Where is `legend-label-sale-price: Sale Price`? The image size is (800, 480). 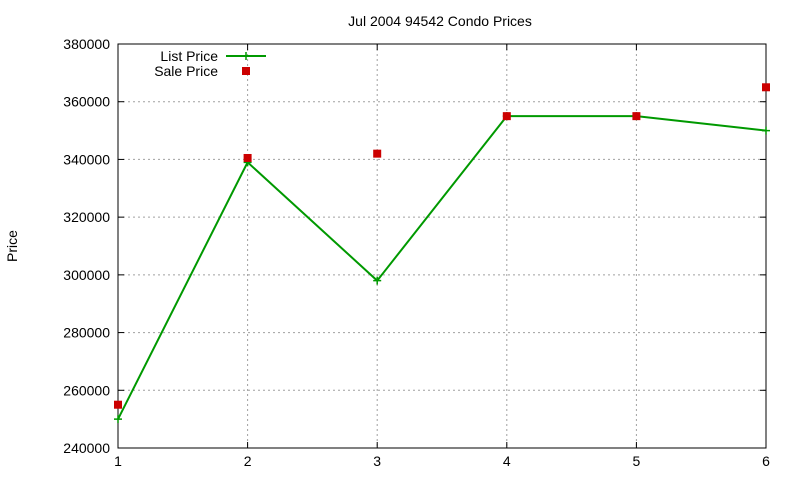
legend-label-sale-price: Sale Price is located at coordinates (186, 71).